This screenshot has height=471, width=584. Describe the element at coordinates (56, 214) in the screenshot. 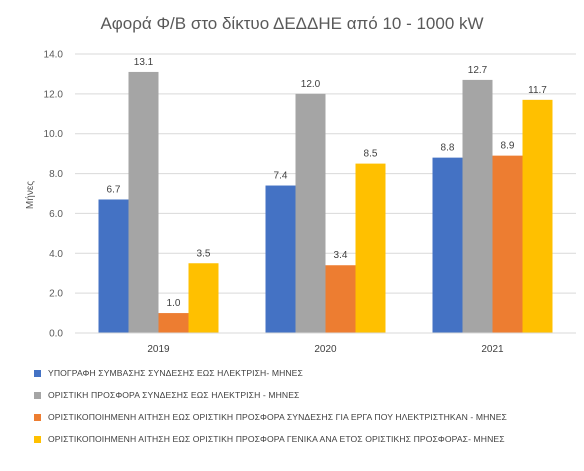

I see `y-tick-label: 6.0` at that location.